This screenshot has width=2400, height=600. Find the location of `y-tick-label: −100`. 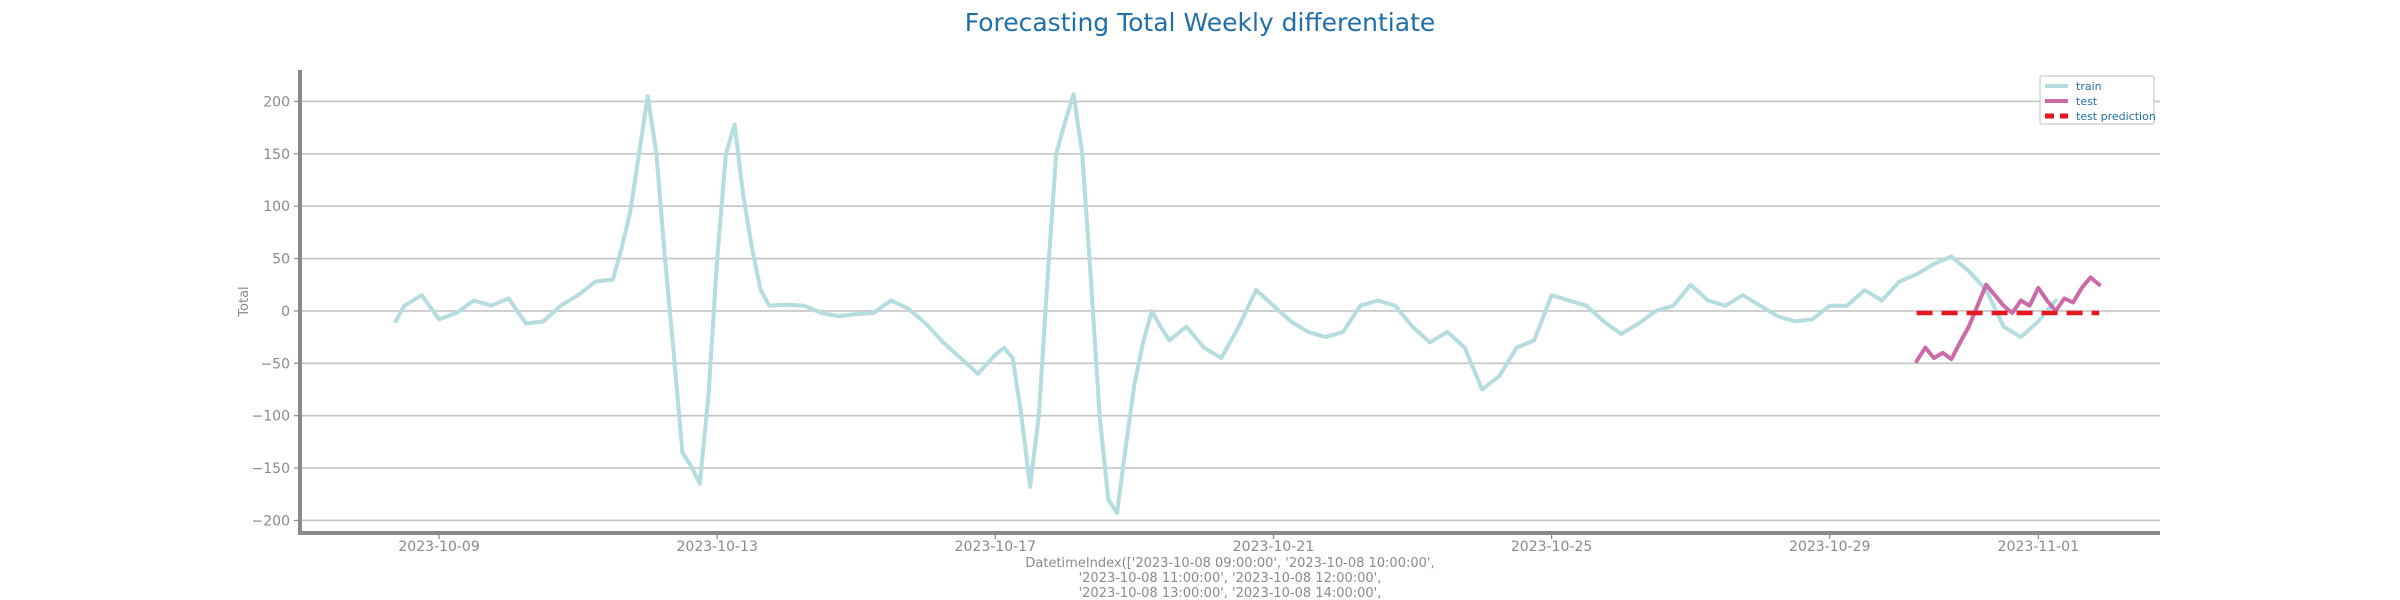

y-tick-label: −100 is located at coordinates (271, 417).